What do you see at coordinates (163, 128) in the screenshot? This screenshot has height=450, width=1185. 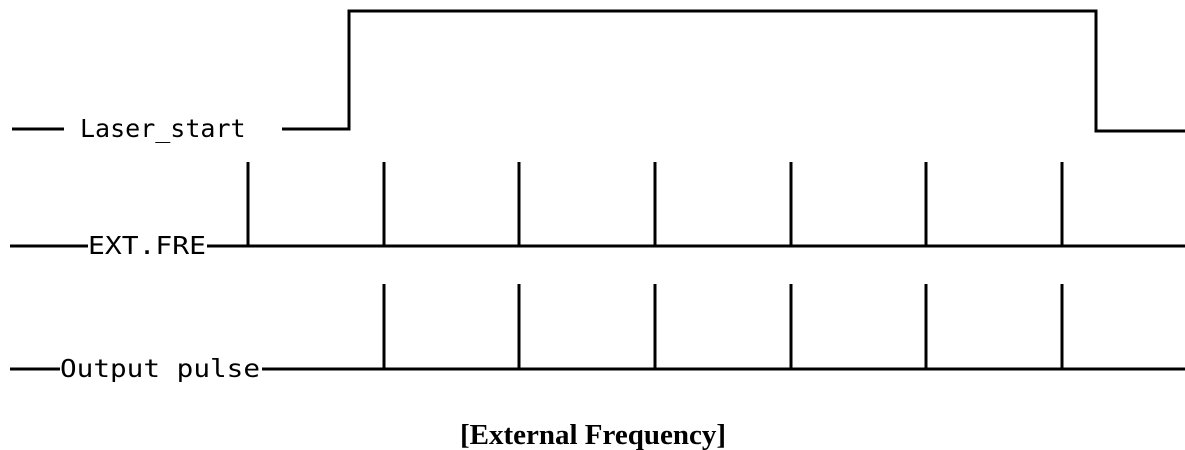 I see `laser-start-label: Laser_start` at bounding box center [163, 128].